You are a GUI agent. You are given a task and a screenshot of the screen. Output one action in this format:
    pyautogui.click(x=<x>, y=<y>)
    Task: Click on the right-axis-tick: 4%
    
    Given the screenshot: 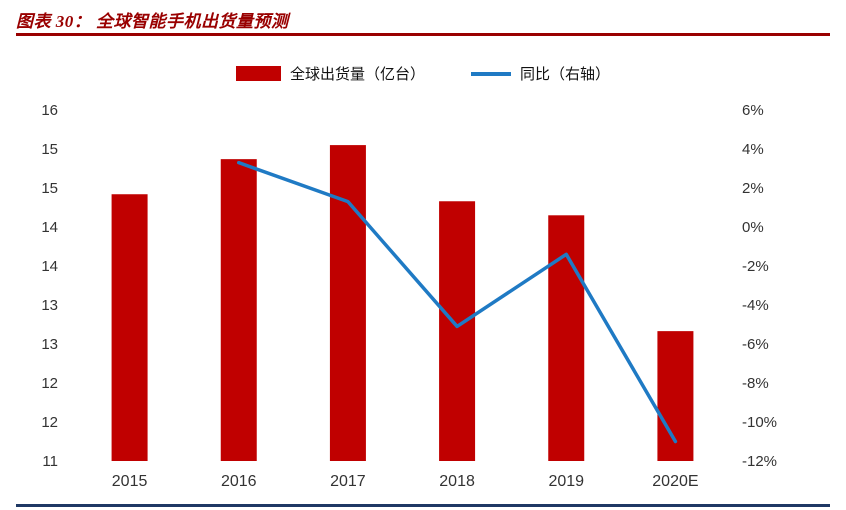 What is the action you would take?
    pyautogui.click(x=753, y=149)
    